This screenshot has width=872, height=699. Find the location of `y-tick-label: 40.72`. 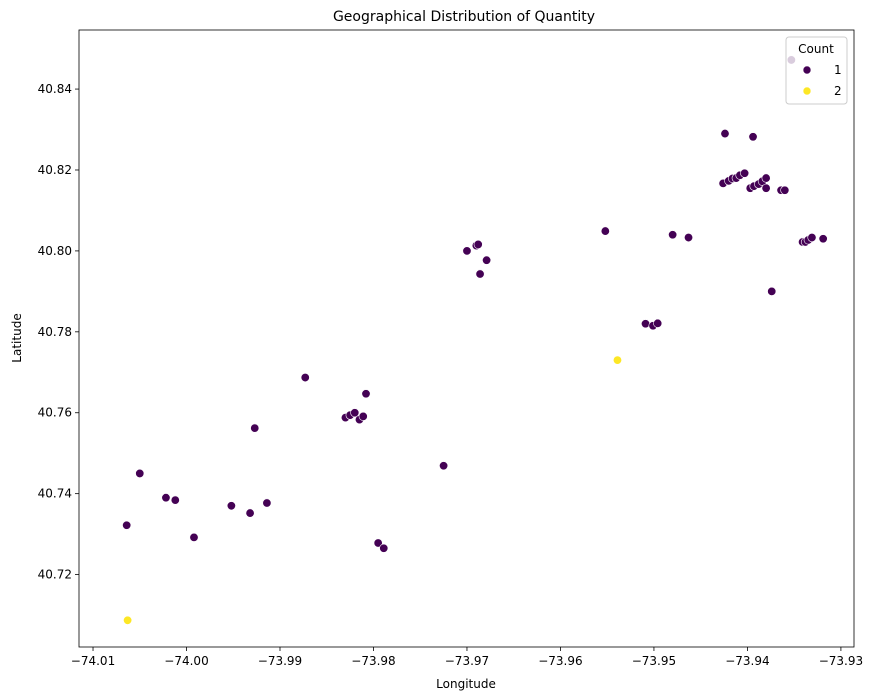

y-tick-label: 40.72 is located at coordinates (55, 575).